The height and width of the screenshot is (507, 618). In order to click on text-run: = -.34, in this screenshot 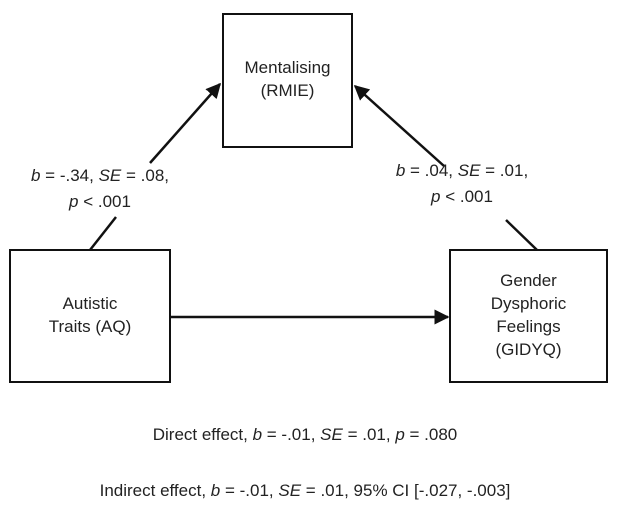, I will do `click(69, 175)`.